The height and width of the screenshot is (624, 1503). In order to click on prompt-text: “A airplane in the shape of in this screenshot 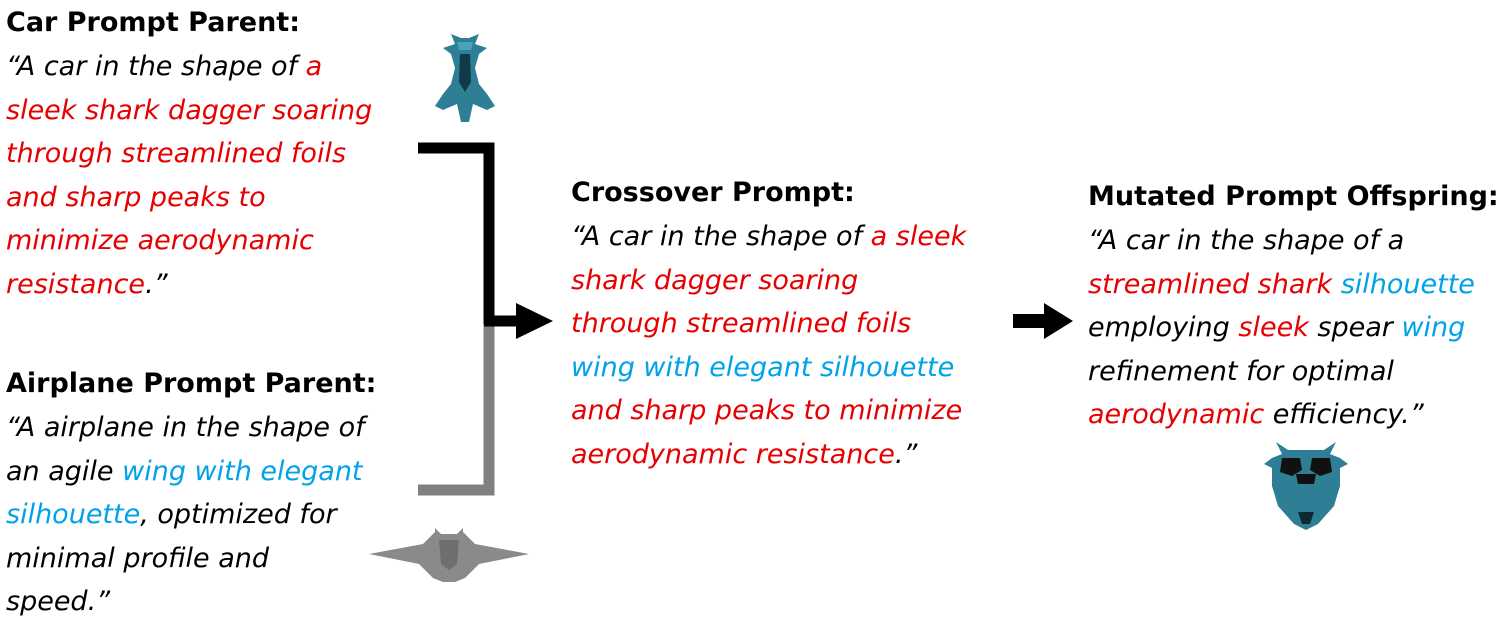, I will do `click(185, 427)`.